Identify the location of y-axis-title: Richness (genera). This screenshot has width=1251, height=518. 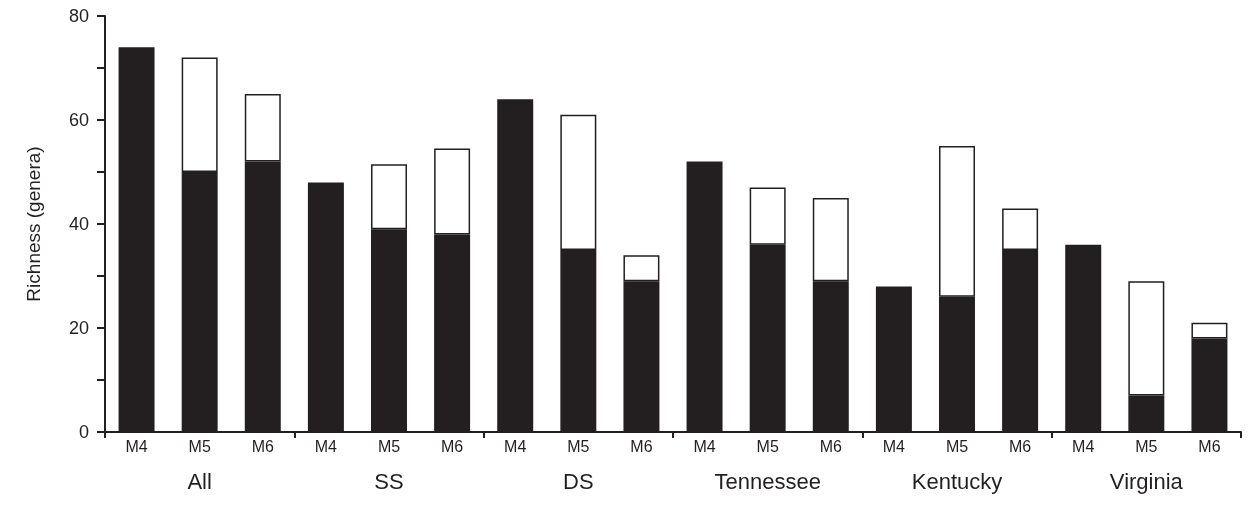
(33, 224).